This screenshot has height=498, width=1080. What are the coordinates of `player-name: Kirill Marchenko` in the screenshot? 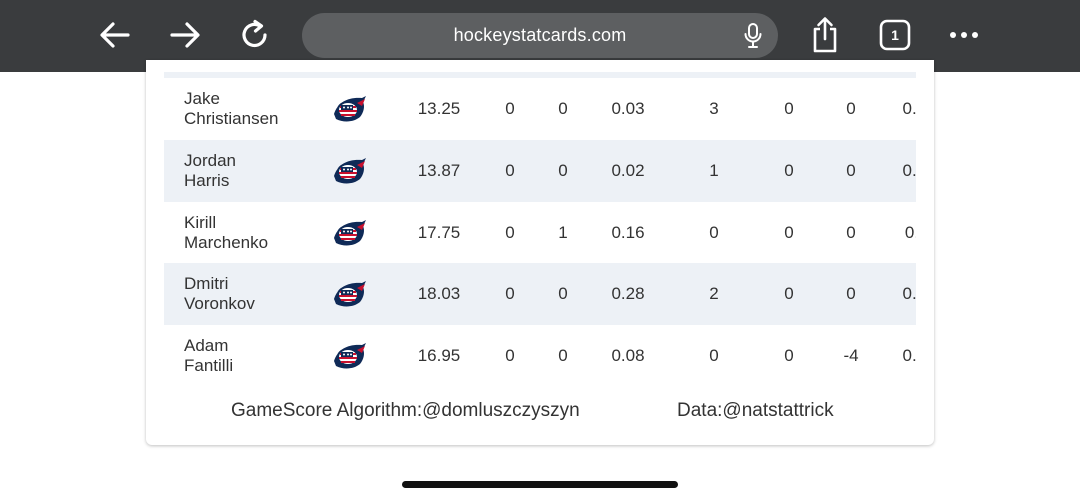 It's located at (249, 233).